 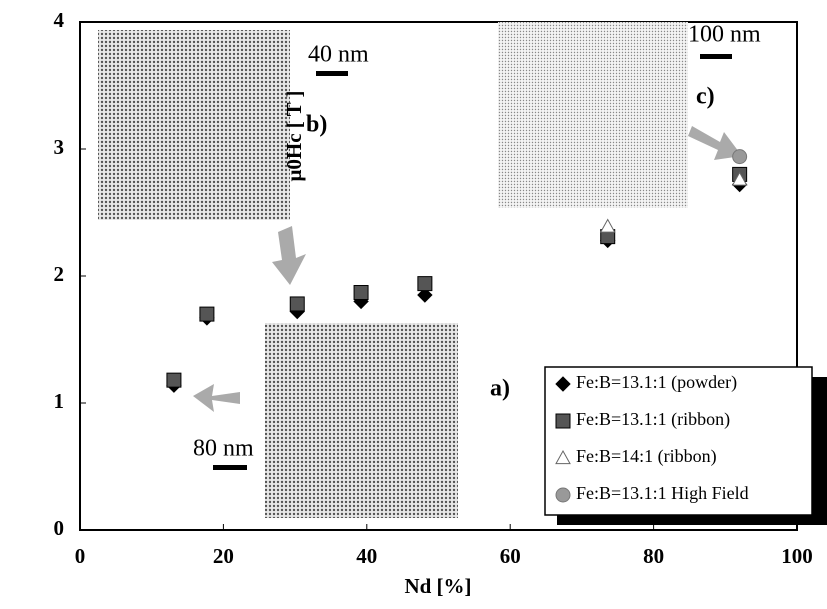 What do you see at coordinates (338, 55) in the screenshot?
I see `annotation: 40 nm` at bounding box center [338, 55].